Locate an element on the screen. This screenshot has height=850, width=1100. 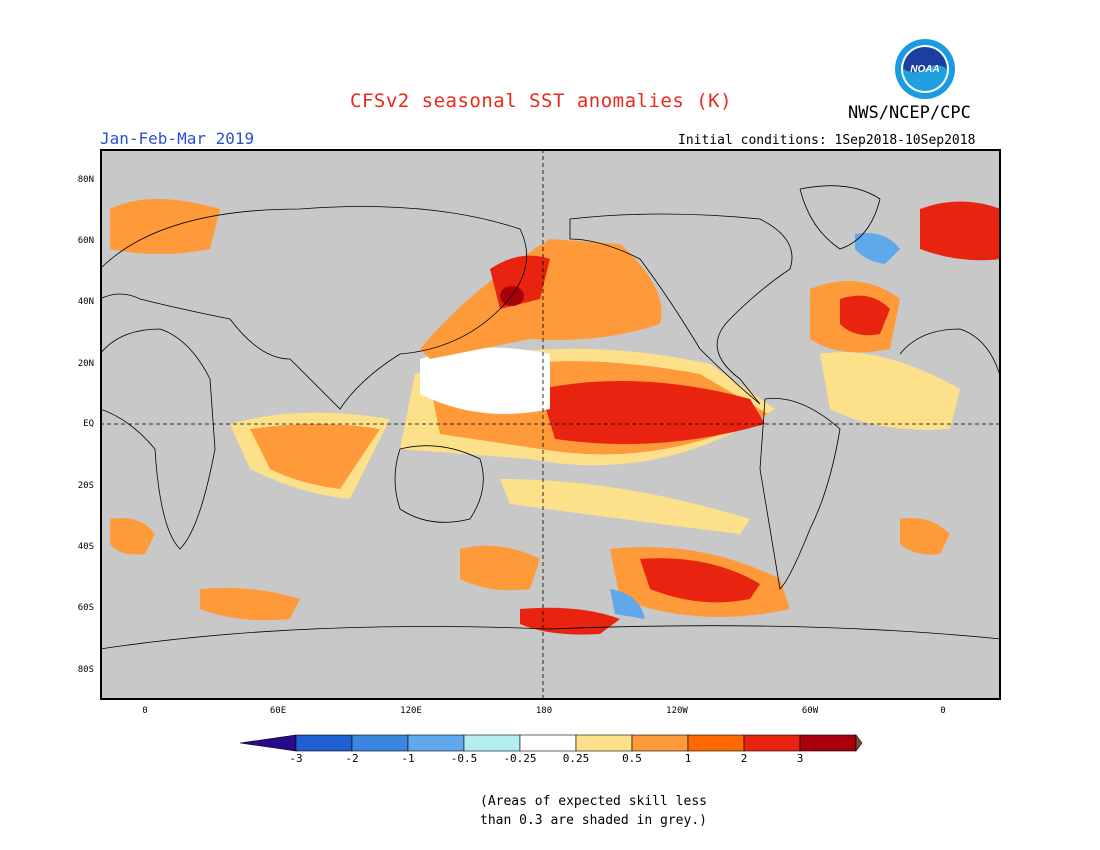
lat-label-60n: 60N is located at coordinates (85, 241).